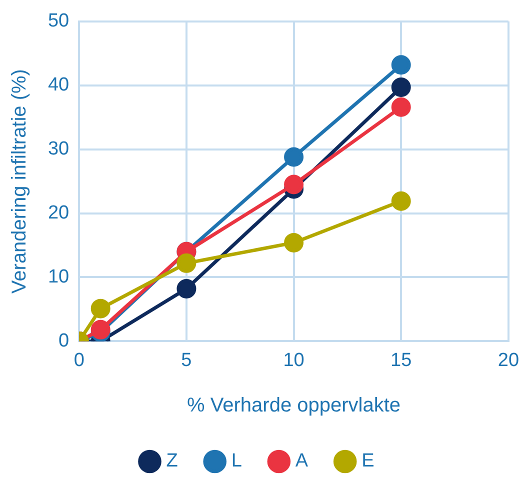 The image size is (527, 491). What do you see at coordinates (236, 461) in the screenshot?
I see `legend-label: L` at bounding box center [236, 461].